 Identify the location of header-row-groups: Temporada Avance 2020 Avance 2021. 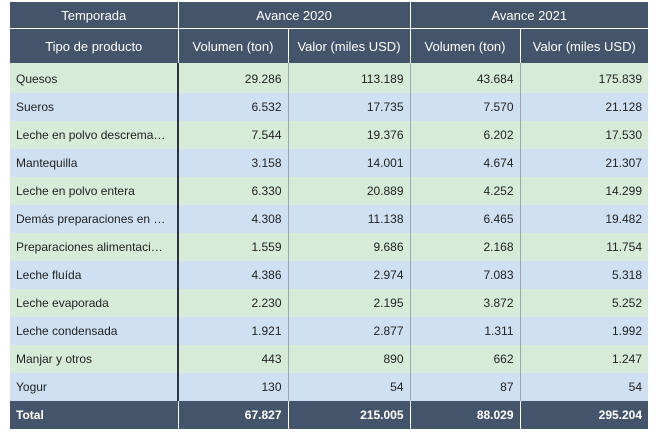
(329, 15).